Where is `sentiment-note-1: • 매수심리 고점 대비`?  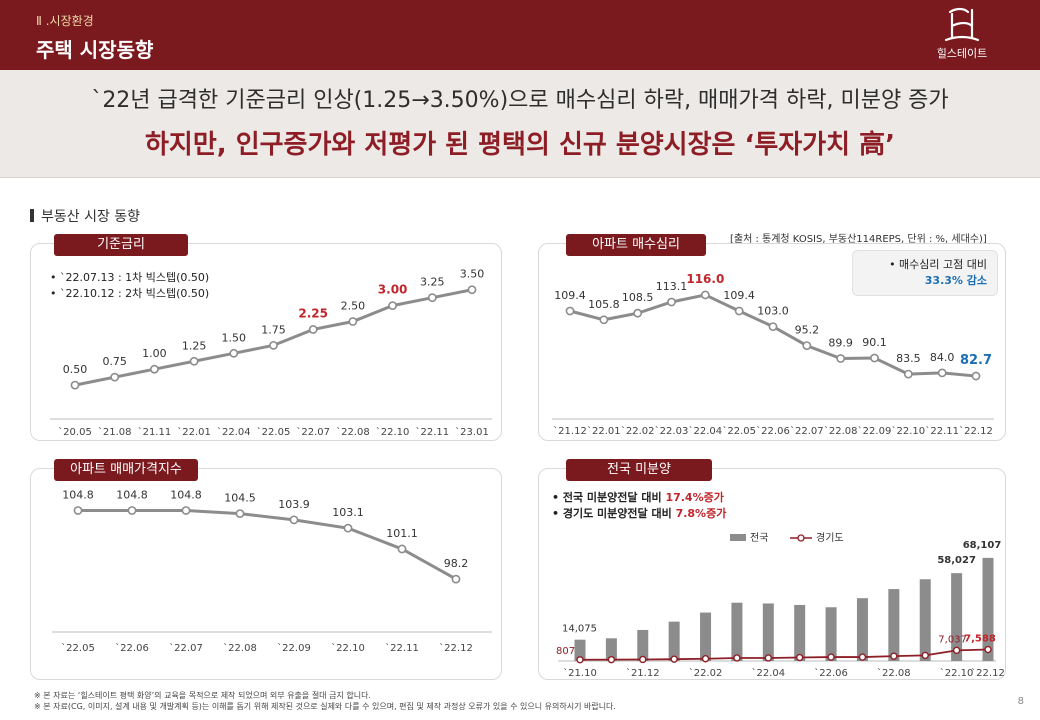
sentiment-note-1: • 매수심리 고점 대비 is located at coordinates (938, 264).